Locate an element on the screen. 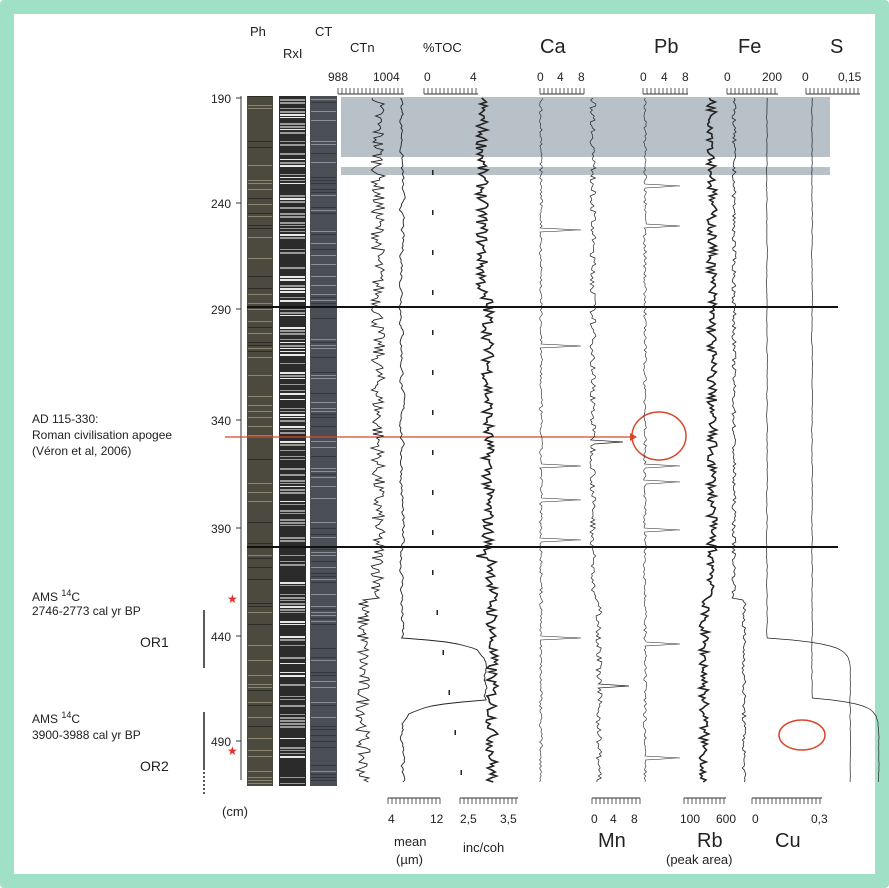  depth-unit-label: (cm) is located at coordinates (235, 811).